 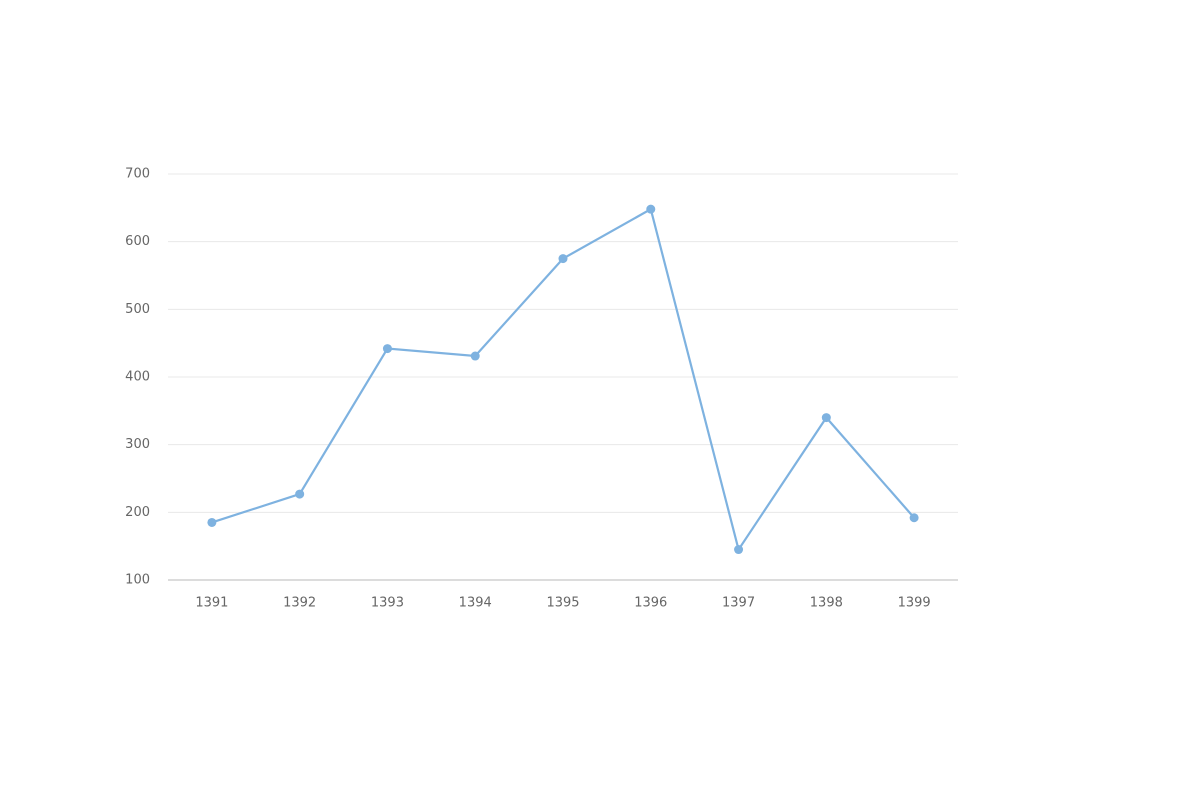 What do you see at coordinates (211, 603) in the screenshot?
I see `x-tick-label: 1391` at bounding box center [211, 603].